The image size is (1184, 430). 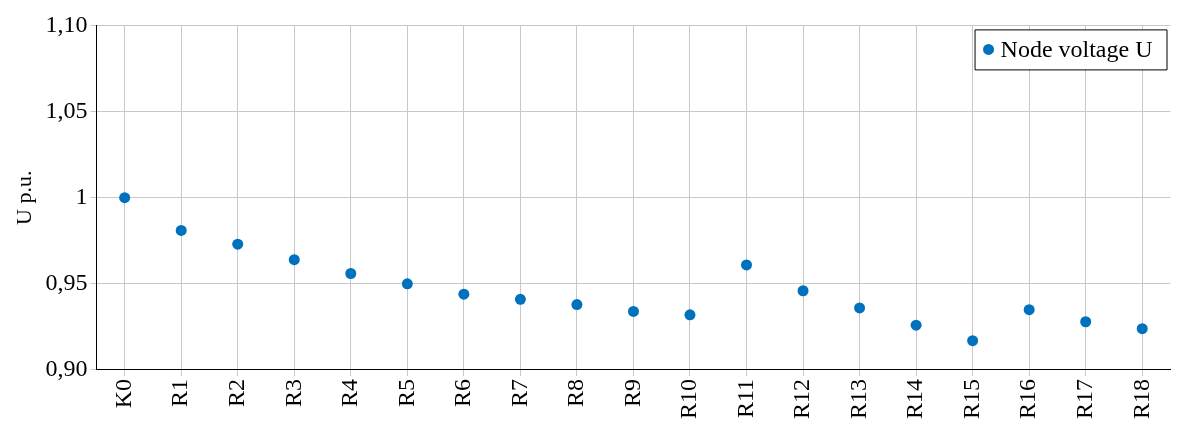 What do you see at coordinates (66, 109) in the screenshot?
I see `y-tick-label: 1,05` at bounding box center [66, 109].